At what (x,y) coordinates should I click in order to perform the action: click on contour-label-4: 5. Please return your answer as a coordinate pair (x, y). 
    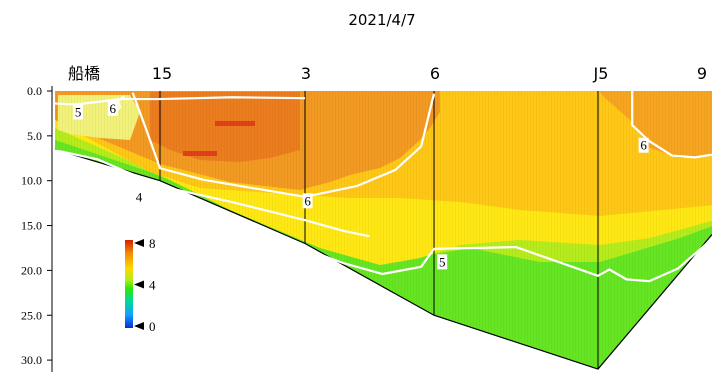
    Looking at the image, I should click on (442, 261).